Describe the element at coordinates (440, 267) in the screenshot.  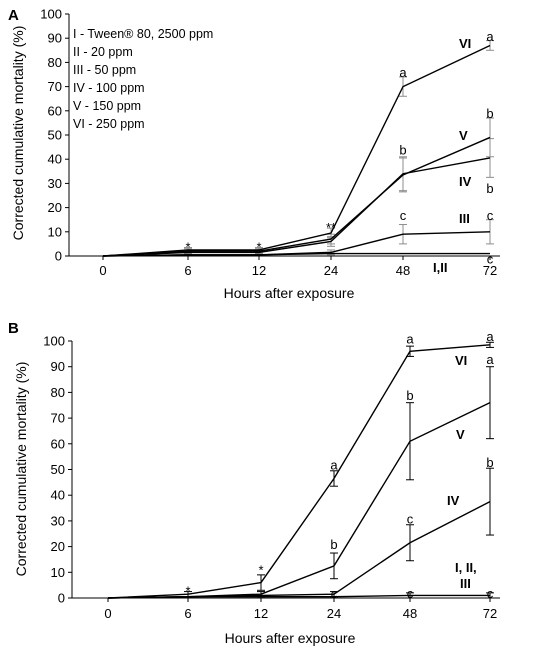
I see `series-label: I,II` at that location.